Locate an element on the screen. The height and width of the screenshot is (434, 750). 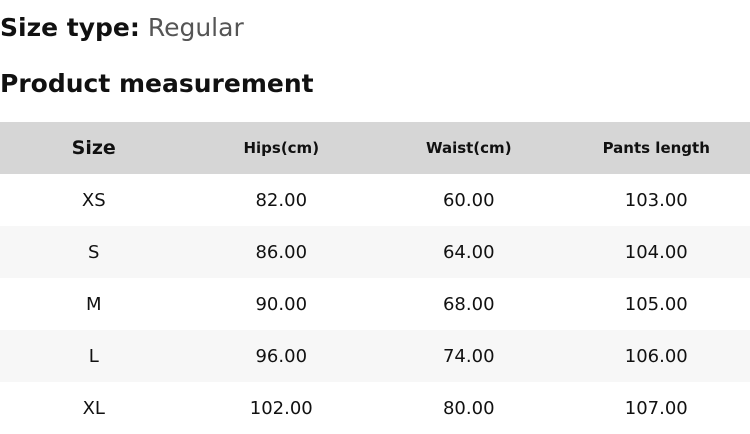
header-hips: Hips(cm) is located at coordinates (281, 148).